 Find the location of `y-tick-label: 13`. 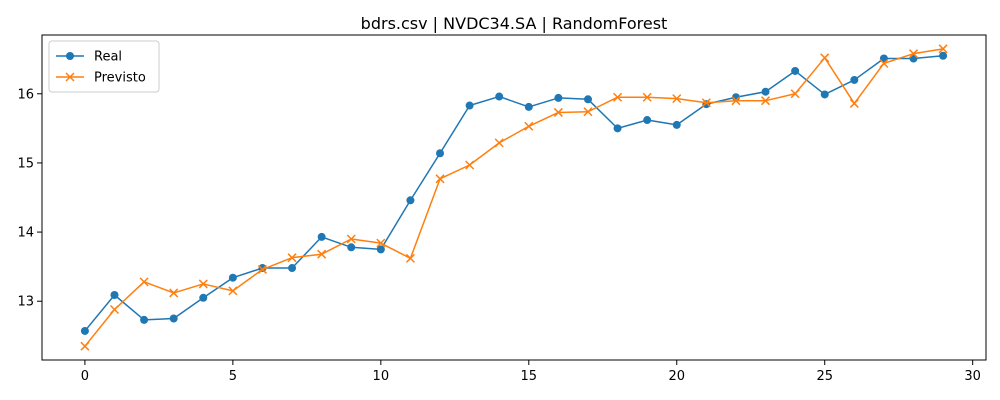

y-tick-label: 13 is located at coordinates (25, 302).